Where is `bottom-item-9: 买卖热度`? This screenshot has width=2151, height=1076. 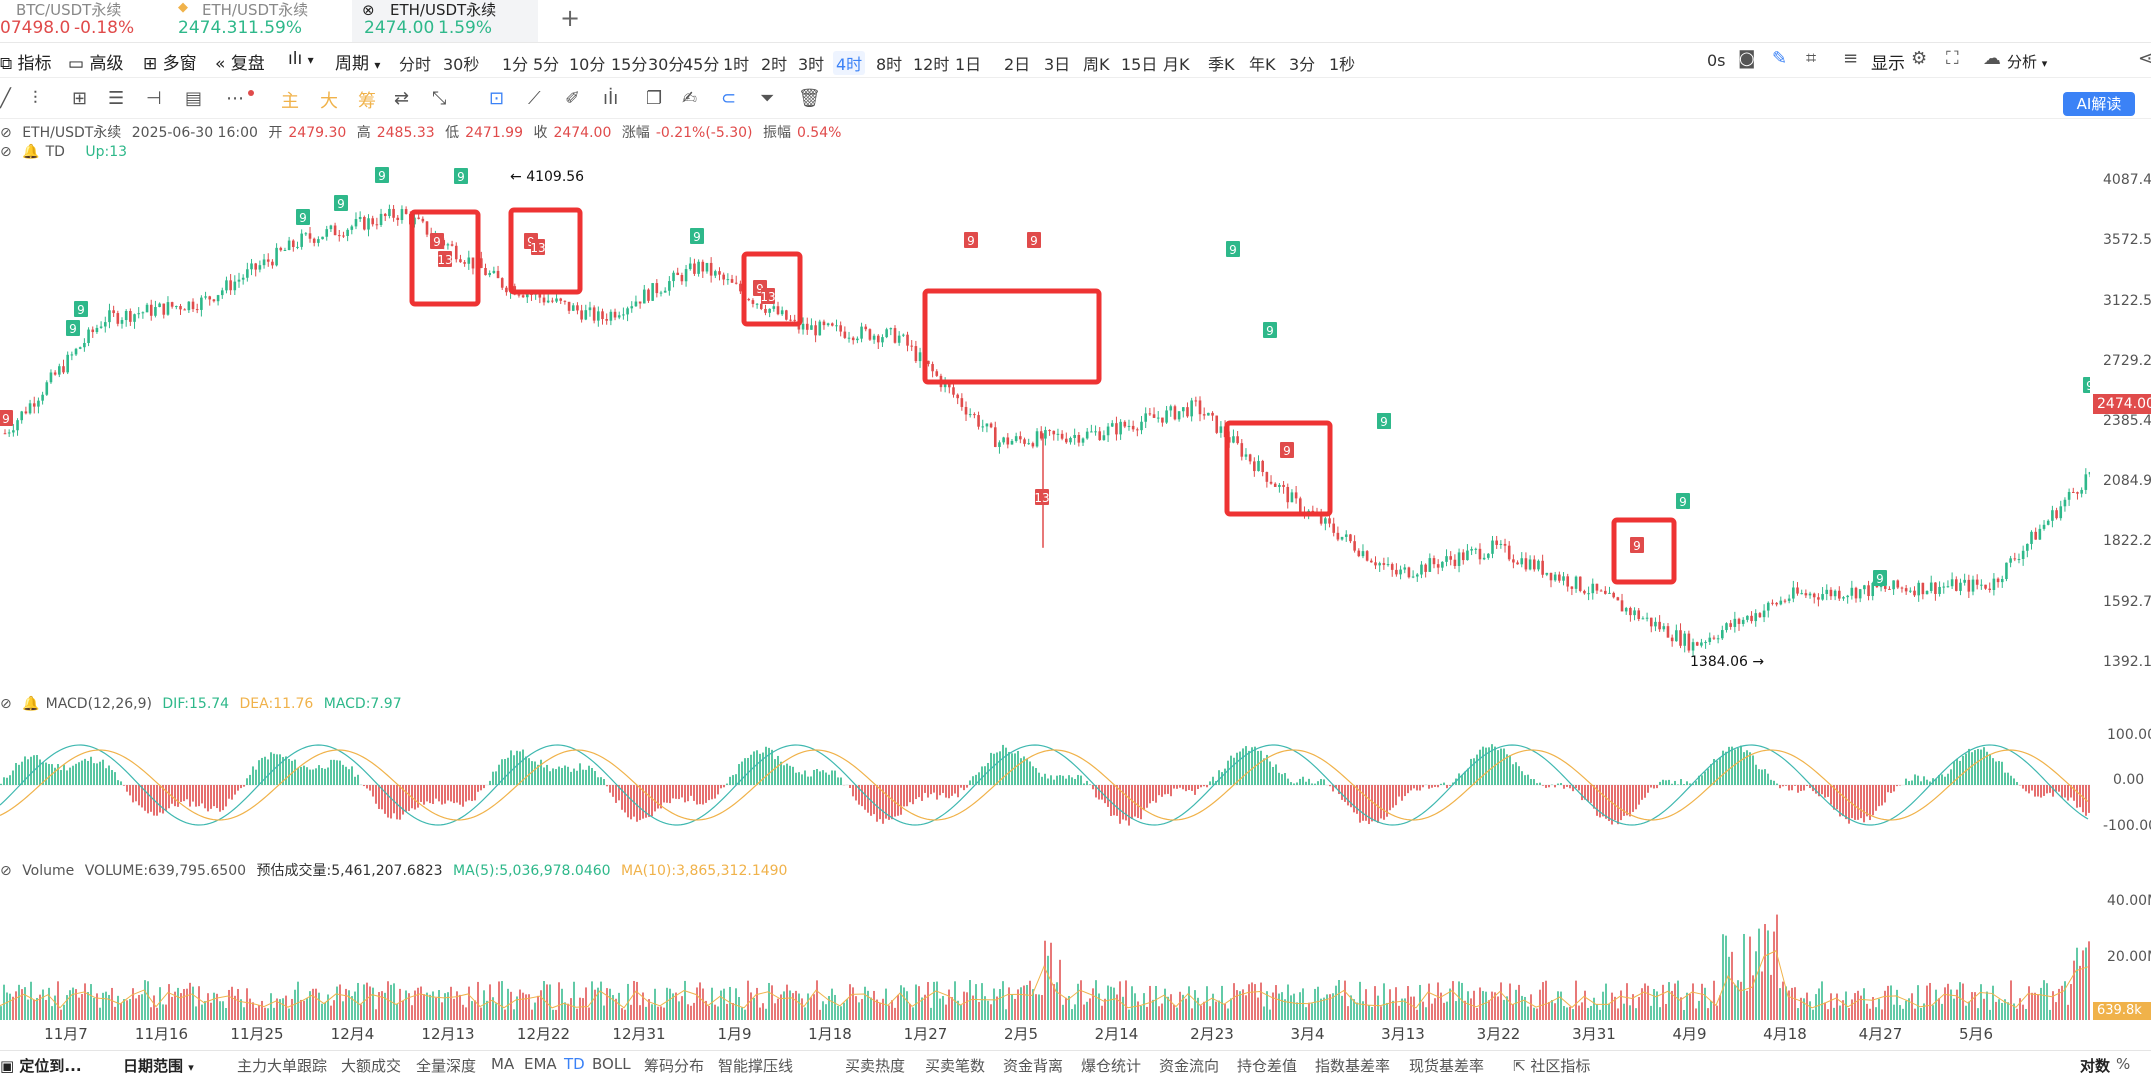 bottom-item-9: 买卖热度 is located at coordinates (875, 1065).